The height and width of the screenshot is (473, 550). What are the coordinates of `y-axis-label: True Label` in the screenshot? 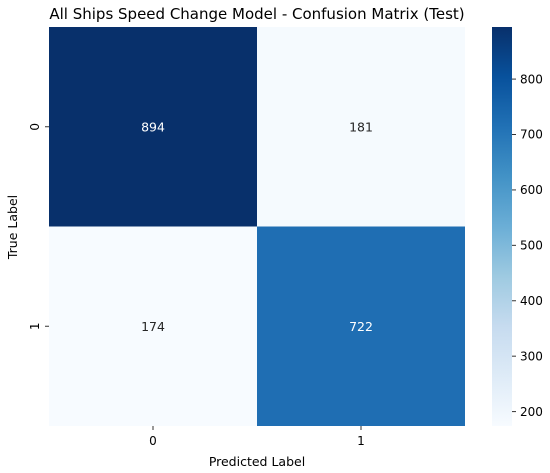 It's located at (12, 227).